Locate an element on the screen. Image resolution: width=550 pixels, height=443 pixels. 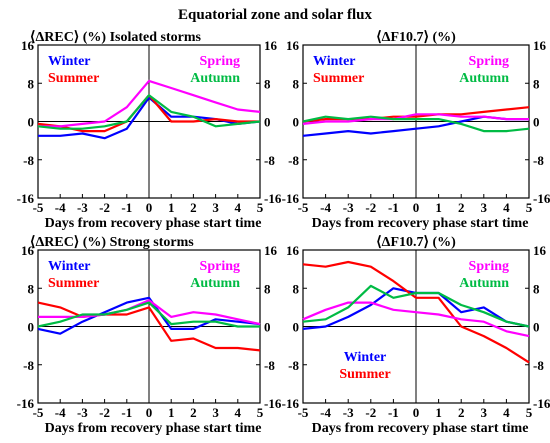
series-line-winter is located at coordinates (149, 315).